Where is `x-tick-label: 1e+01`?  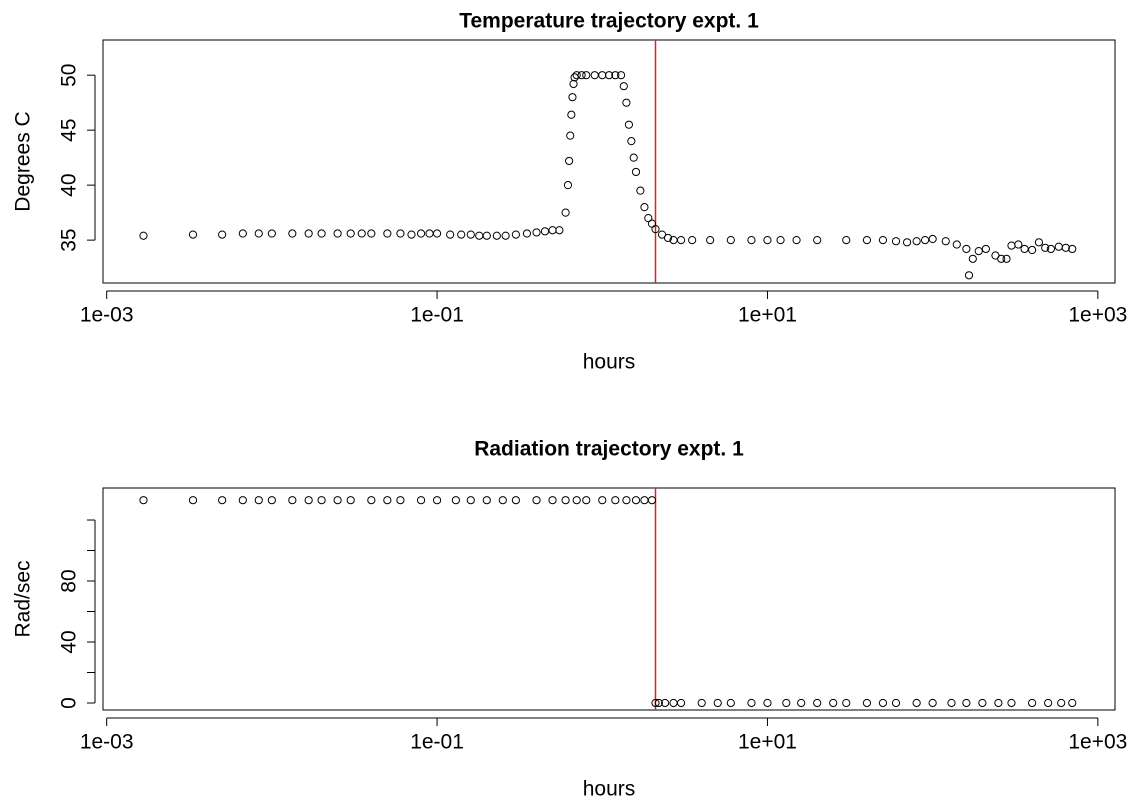 x-tick-label: 1e+01 is located at coordinates (767, 315).